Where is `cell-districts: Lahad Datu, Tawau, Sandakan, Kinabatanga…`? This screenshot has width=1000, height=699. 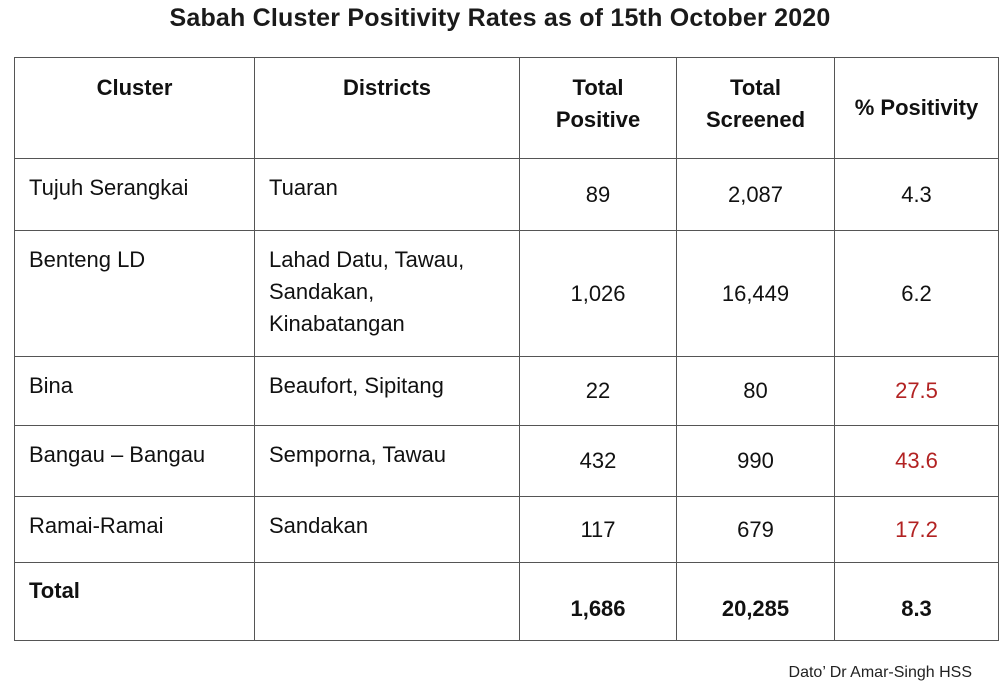
cell-districts: Lahad Datu, Tawau, Sandakan, Kinabatanga… is located at coordinates (387, 293).